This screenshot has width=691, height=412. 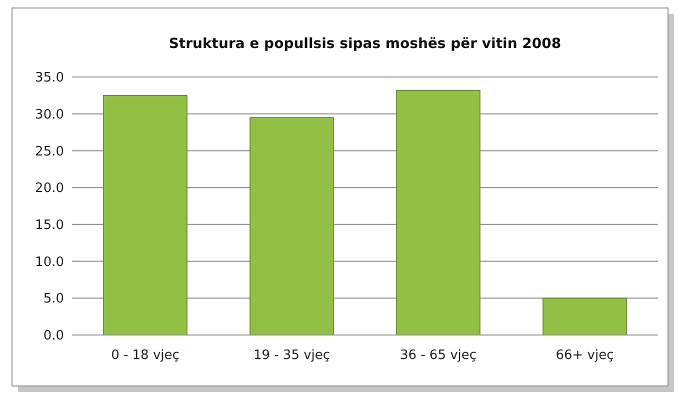 What do you see at coordinates (438, 355) in the screenshot?
I see `x-tick-label: 36 - 65 vjeç` at bounding box center [438, 355].